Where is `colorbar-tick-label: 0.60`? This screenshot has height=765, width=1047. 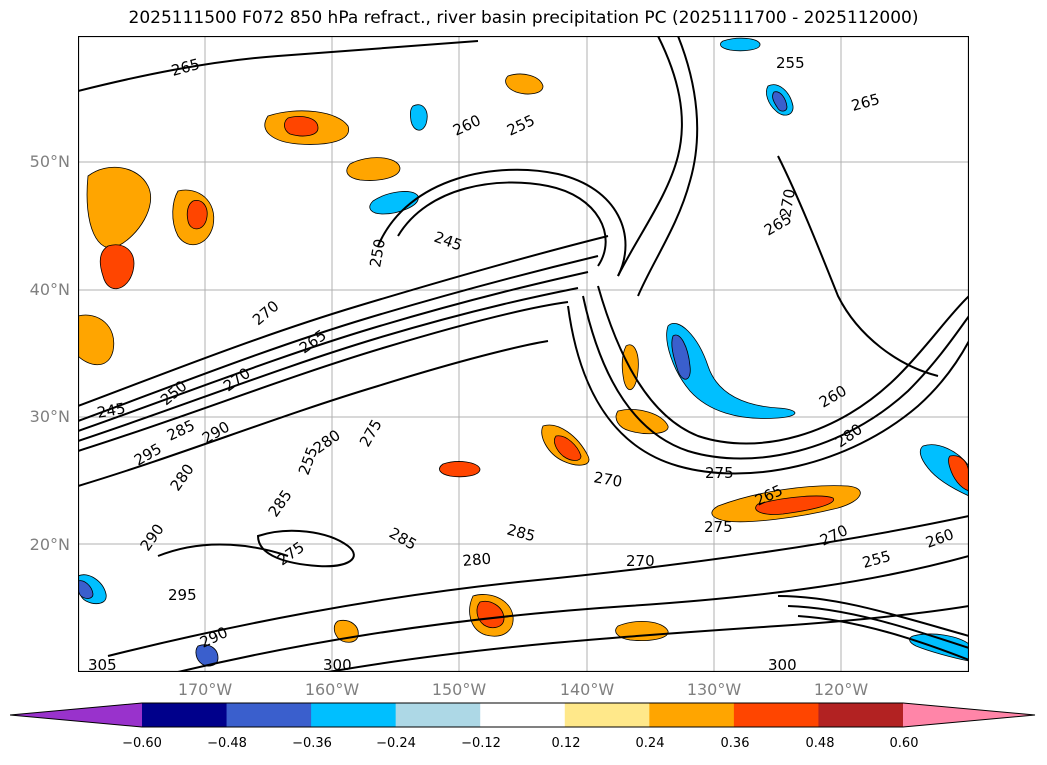 colorbar-tick-label: 0.60 is located at coordinates (904, 743).